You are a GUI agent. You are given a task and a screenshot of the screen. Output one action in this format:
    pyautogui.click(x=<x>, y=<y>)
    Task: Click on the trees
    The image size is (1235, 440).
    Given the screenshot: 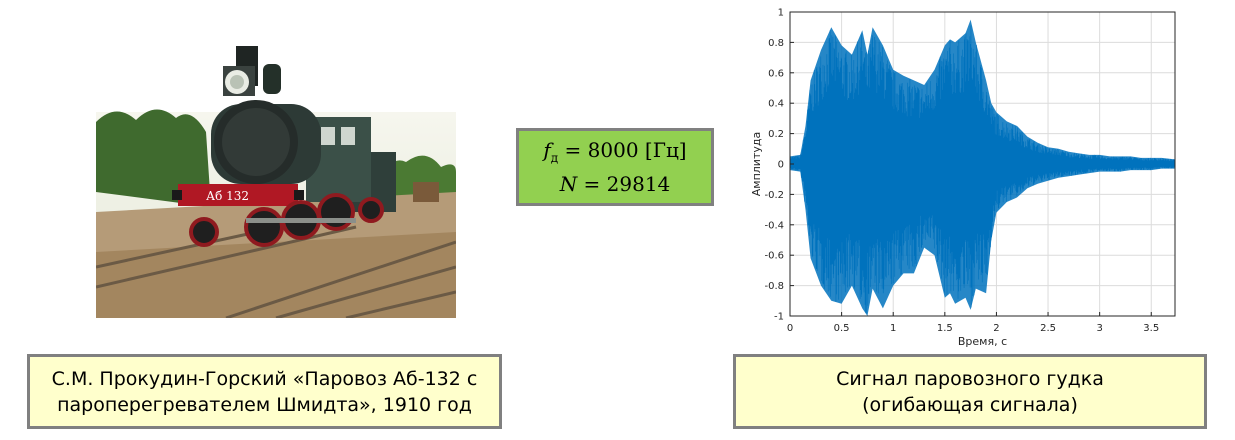 What is the action you would take?
    pyautogui.click(x=153, y=158)
    